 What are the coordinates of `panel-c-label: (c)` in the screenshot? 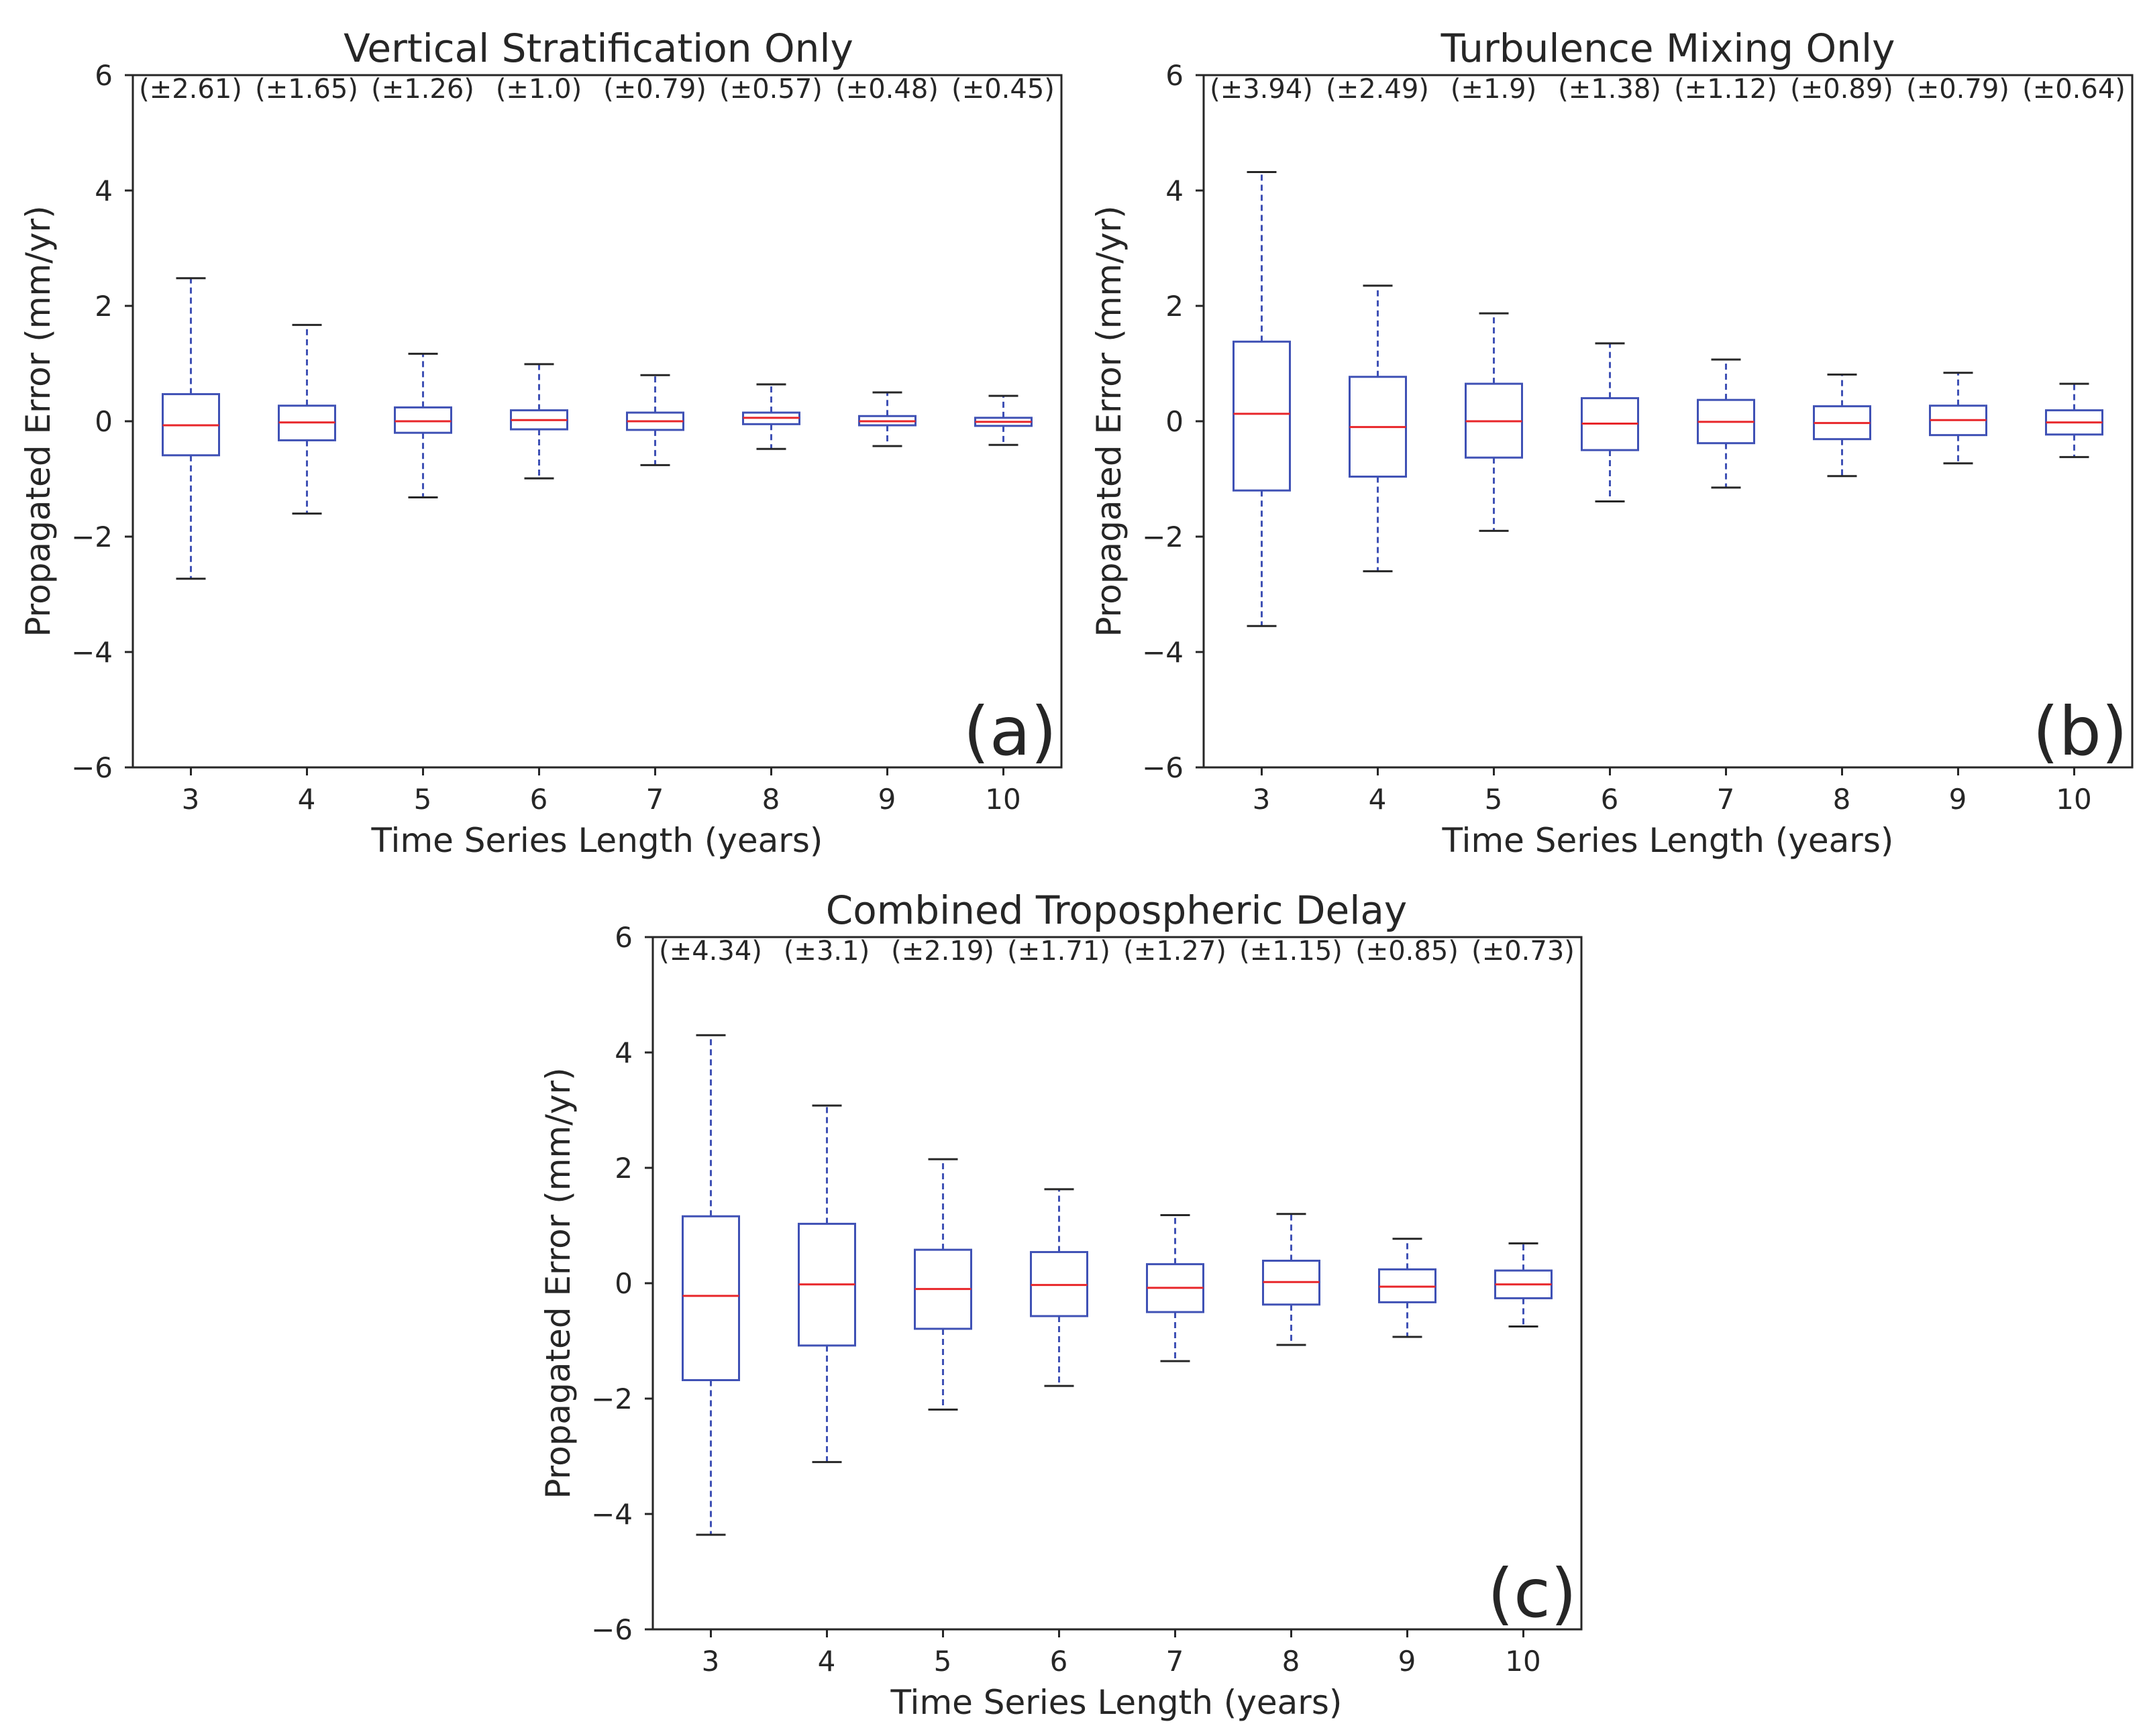 It's located at (1532, 1593).